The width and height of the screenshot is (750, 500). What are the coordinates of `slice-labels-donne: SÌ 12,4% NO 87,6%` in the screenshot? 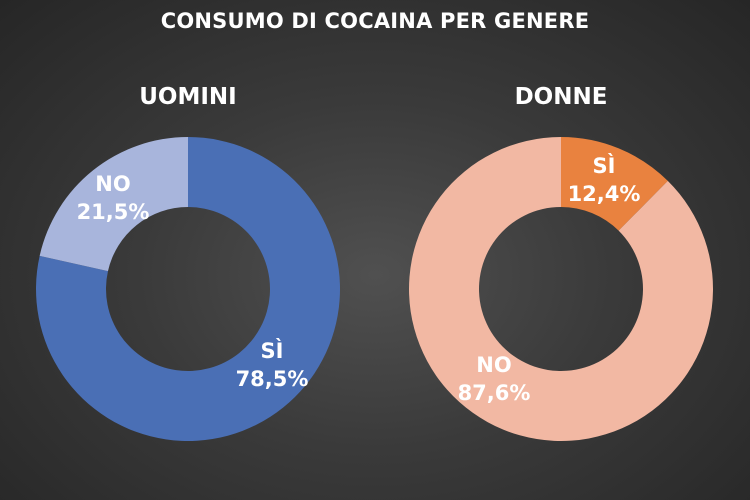 It's located at (549, 279).